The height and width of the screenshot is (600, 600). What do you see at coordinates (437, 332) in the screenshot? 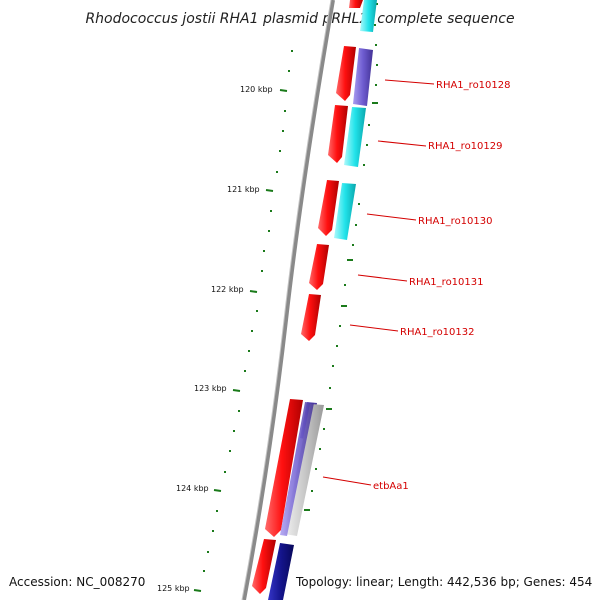
I see `gene-label: RHA1_ro10132` at bounding box center [437, 332].